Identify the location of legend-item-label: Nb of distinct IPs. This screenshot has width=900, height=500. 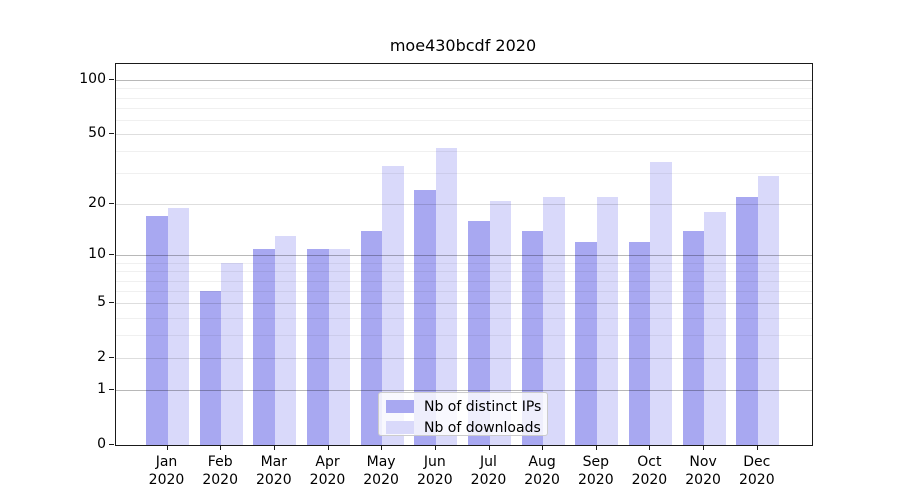
(483, 406).